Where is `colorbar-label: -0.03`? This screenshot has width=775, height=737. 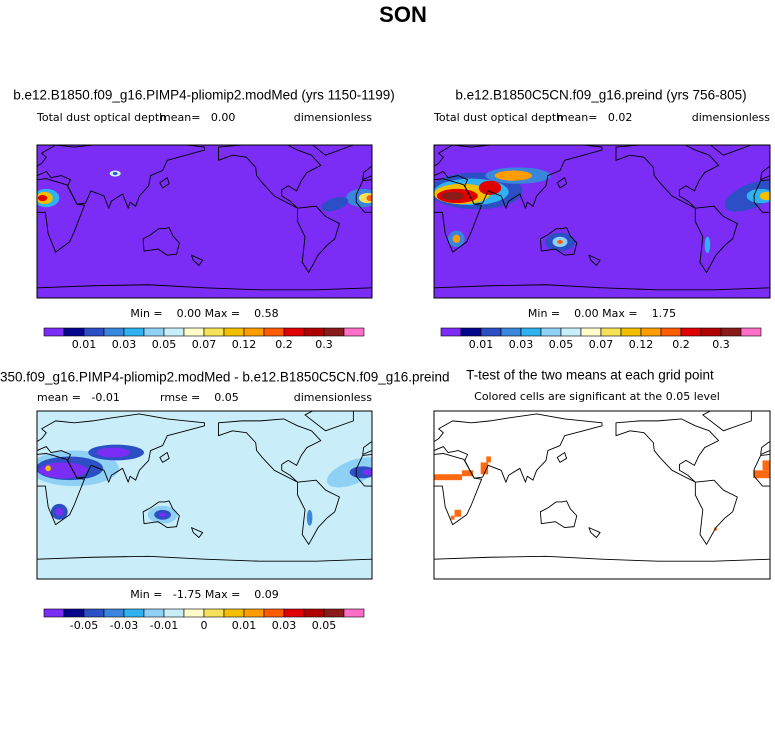 colorbar-label: -0.03 is located at coordinates (124, 625).